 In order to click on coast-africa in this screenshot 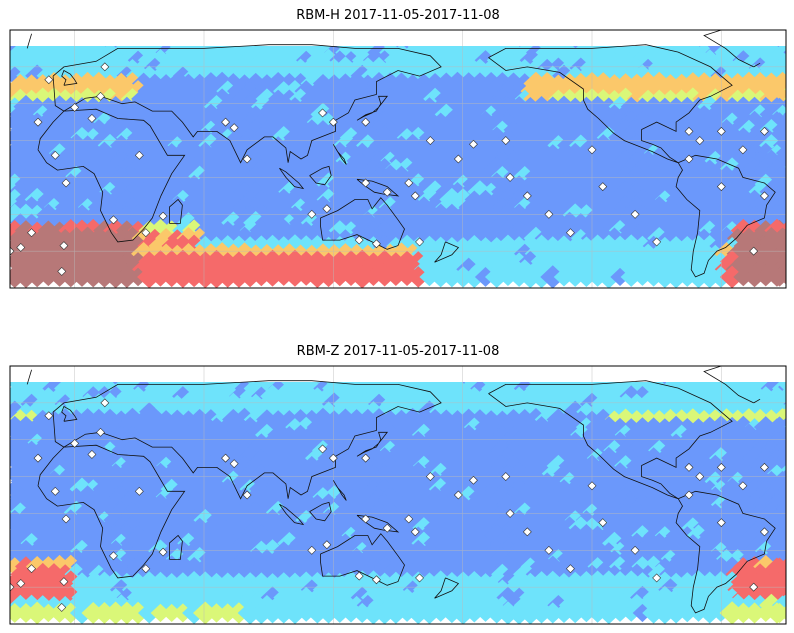, I will do `click(111, 175)`.